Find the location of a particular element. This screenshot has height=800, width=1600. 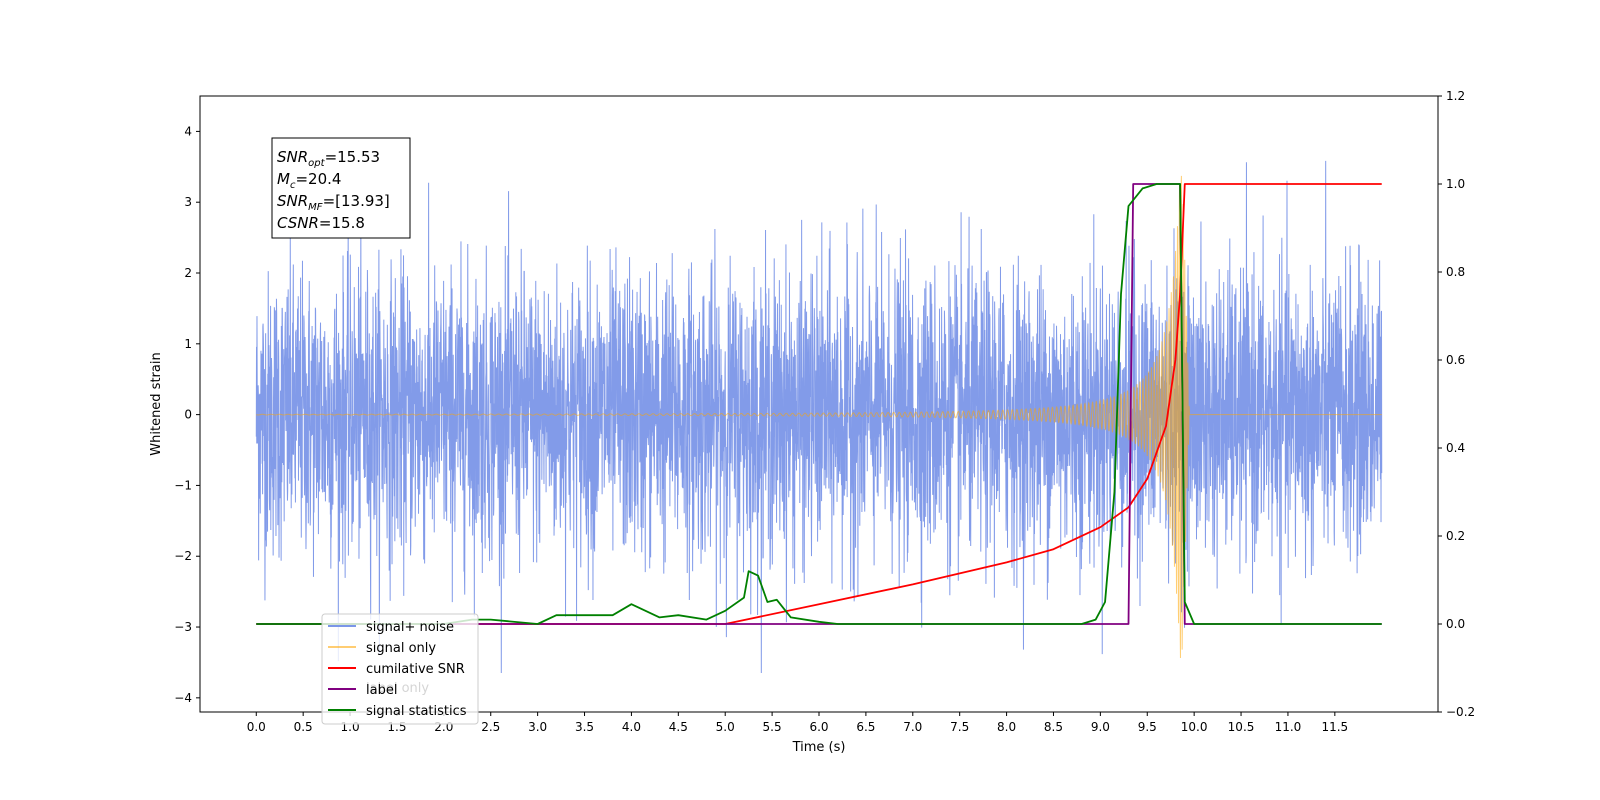

x-tick-label: 11.5 is located at coordinates (1334, 727).